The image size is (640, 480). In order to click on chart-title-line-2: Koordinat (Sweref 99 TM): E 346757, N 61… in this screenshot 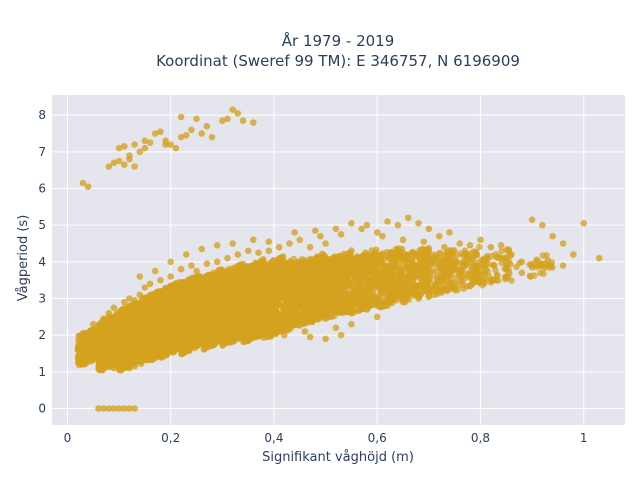, I will do `click(338, 61)`.